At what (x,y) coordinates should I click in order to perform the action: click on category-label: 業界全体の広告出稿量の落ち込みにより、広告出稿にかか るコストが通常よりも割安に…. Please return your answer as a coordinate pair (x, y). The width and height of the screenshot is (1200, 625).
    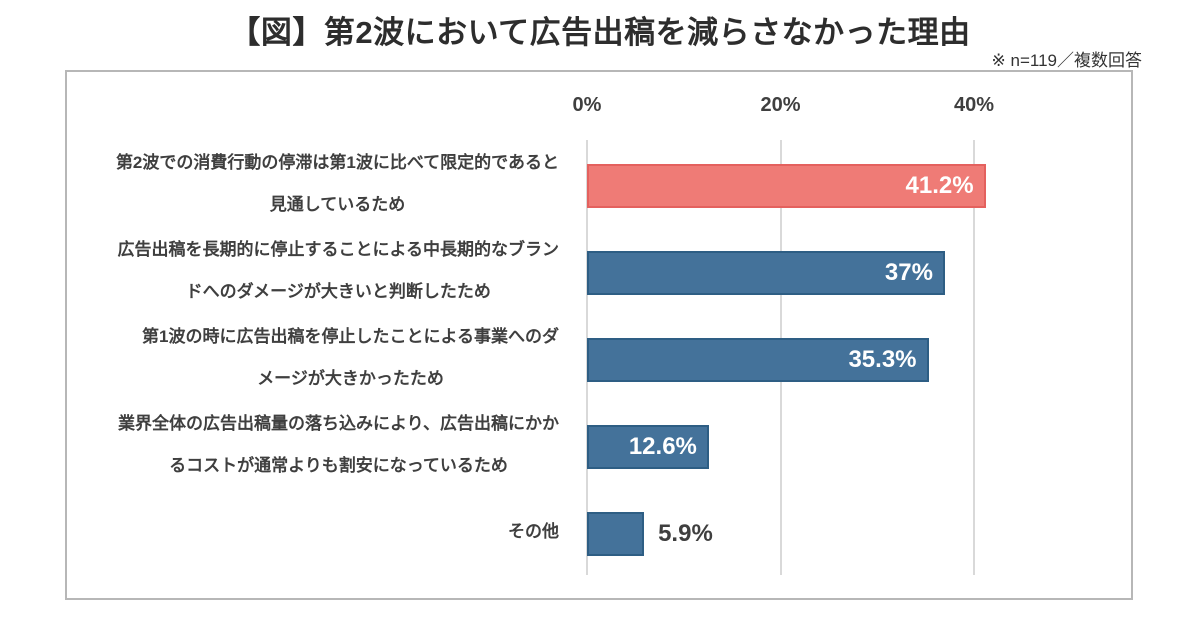
    Looking at the image, I should click on (318, 444).